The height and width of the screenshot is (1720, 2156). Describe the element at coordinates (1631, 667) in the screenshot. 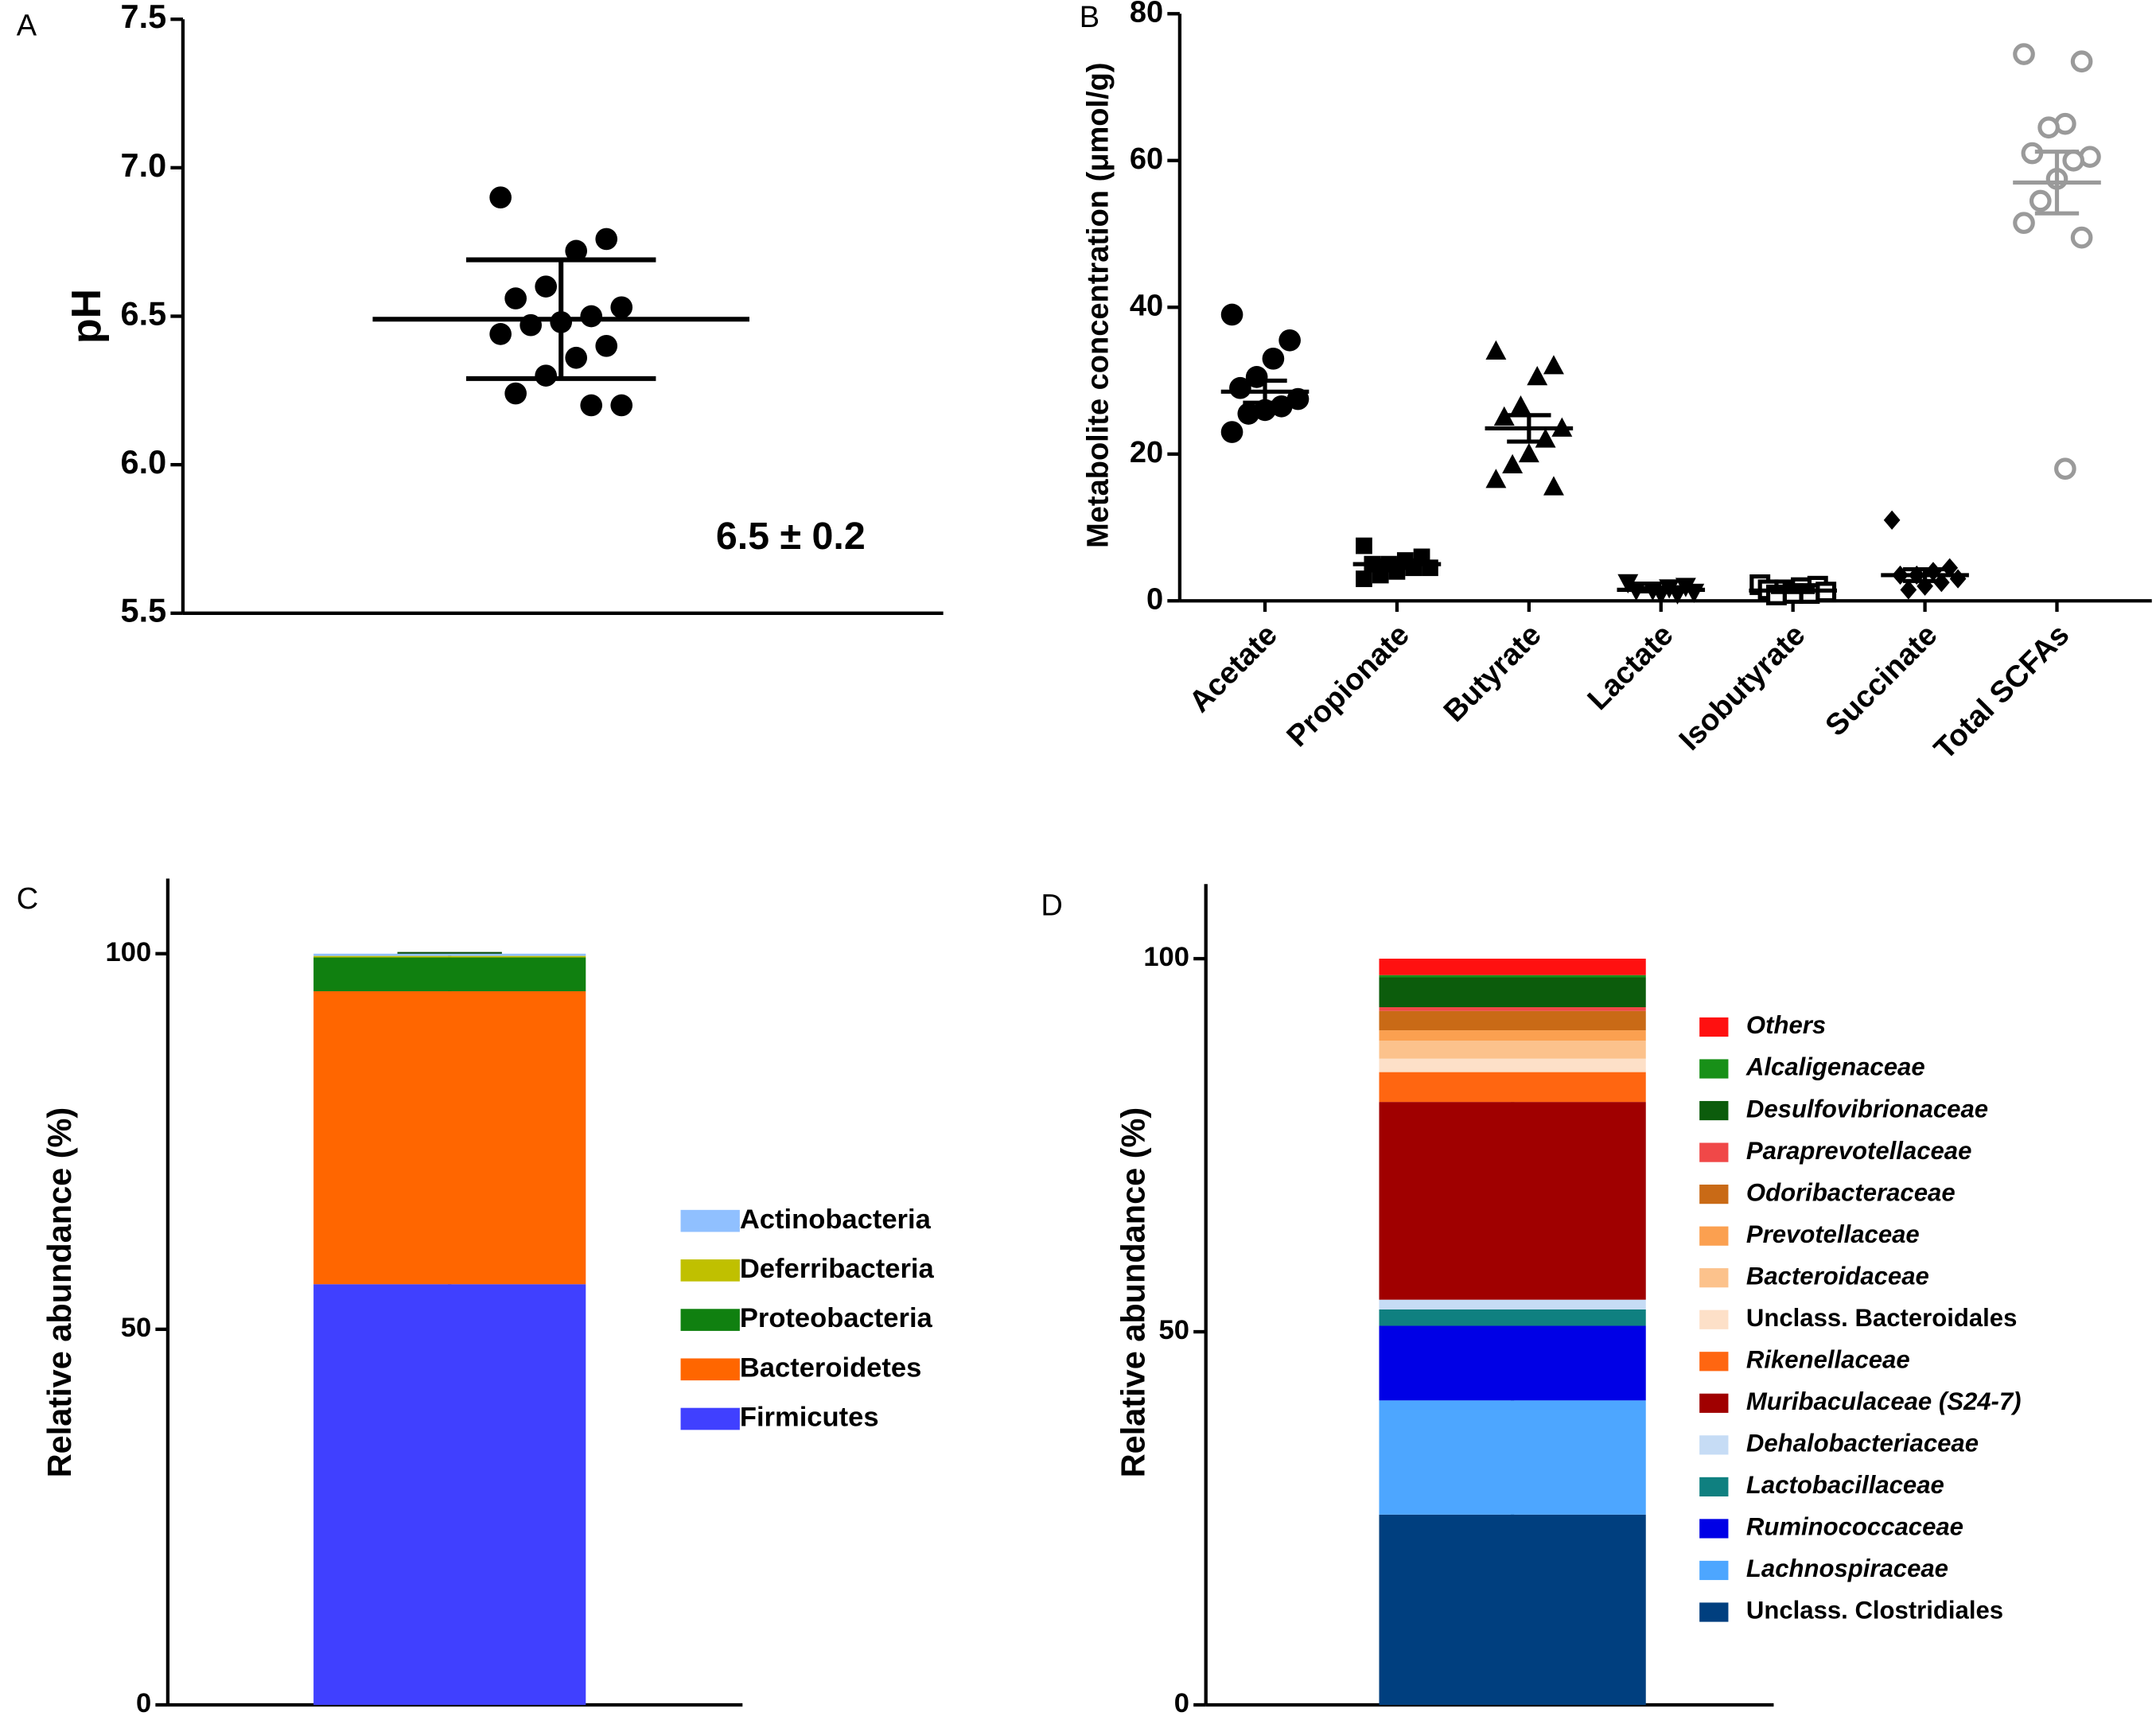

I see `x-tick-label: Lactate` at that location.